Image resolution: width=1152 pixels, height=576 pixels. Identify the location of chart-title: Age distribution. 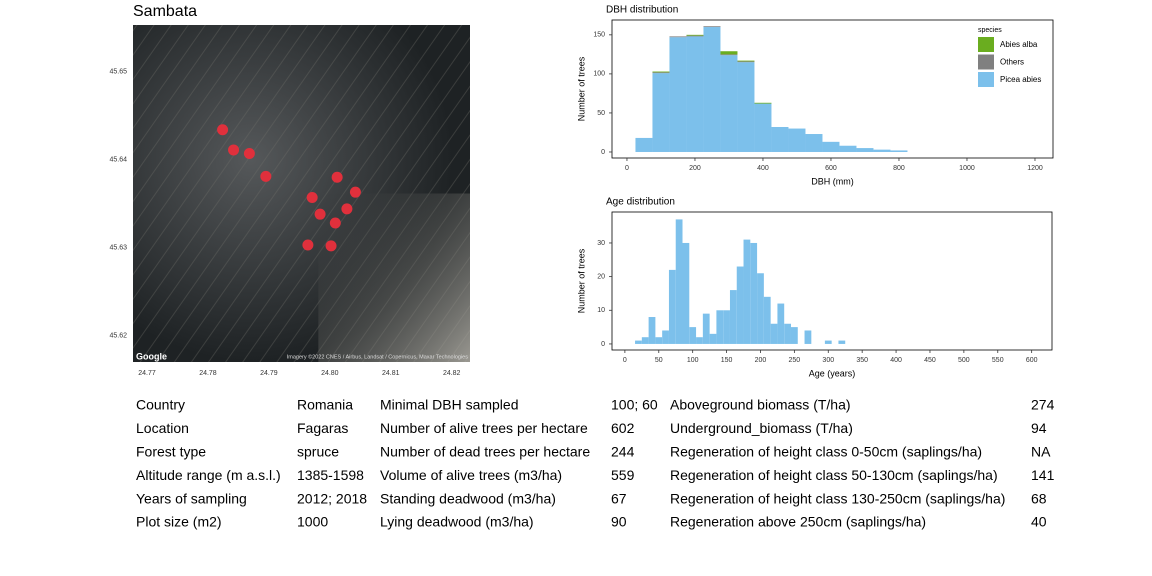
(640, 202).